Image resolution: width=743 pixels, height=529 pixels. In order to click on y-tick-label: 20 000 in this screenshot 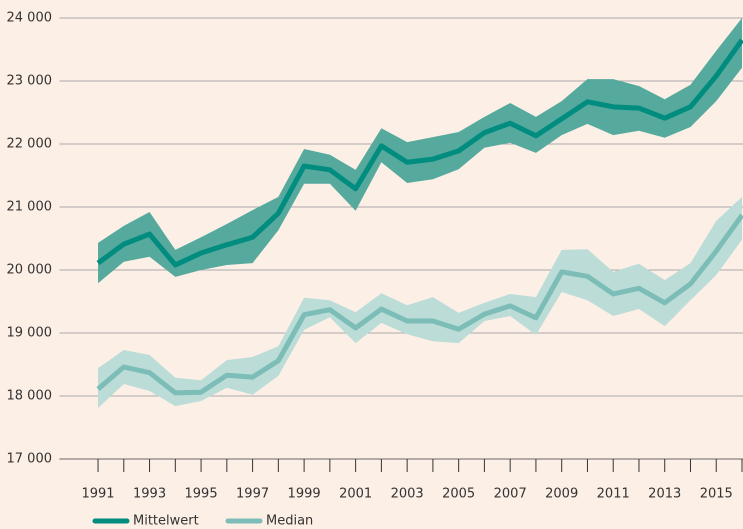, I will do `click(30, 270)`.